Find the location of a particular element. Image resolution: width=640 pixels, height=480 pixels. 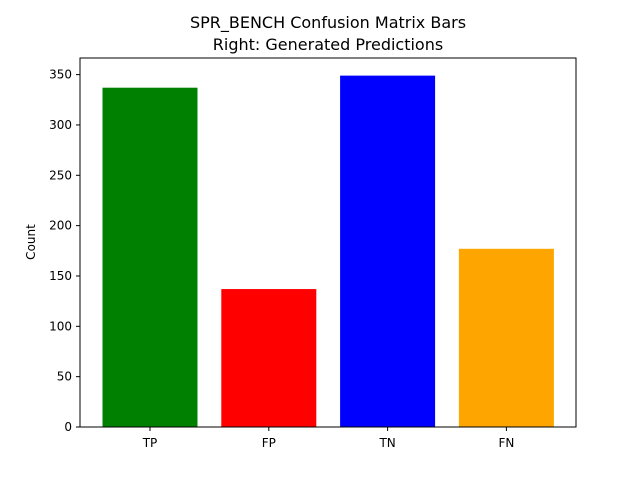

y-tick-label: 150 is located at coordinates (60, 276).